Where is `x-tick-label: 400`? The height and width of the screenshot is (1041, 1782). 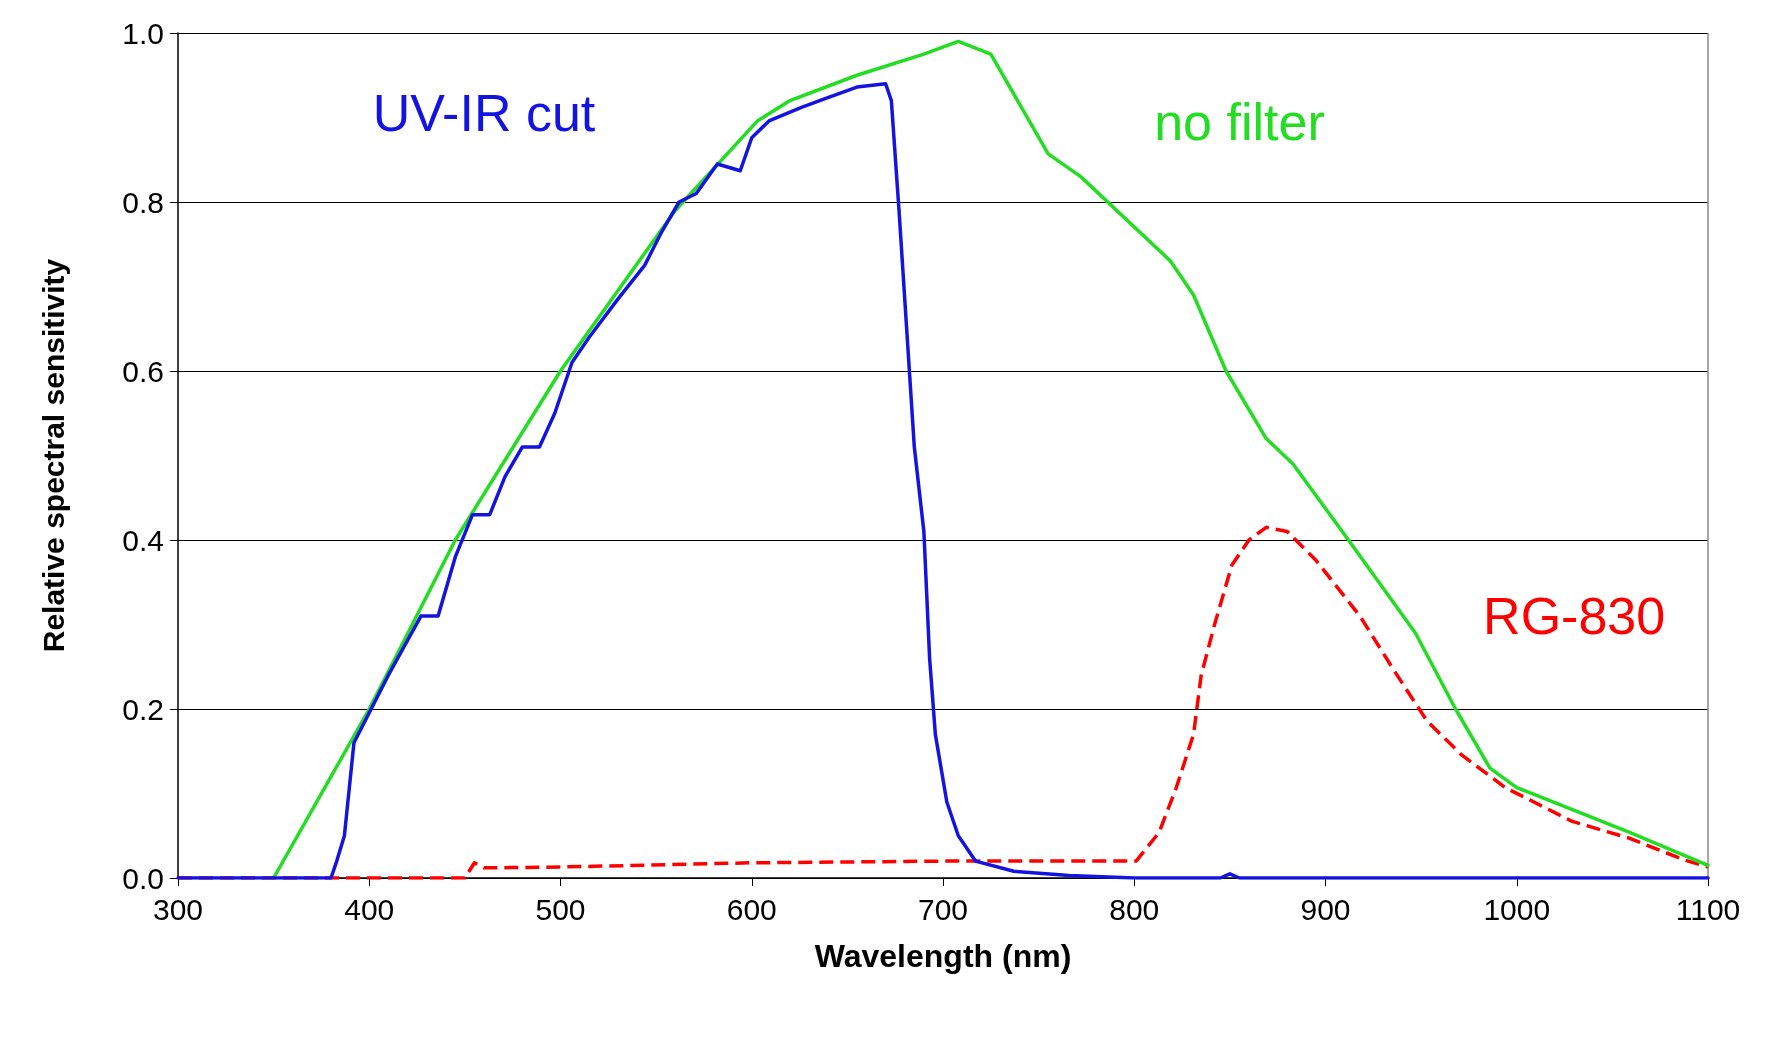 x-tick-label: 400 is located at coordinates (369, 909).